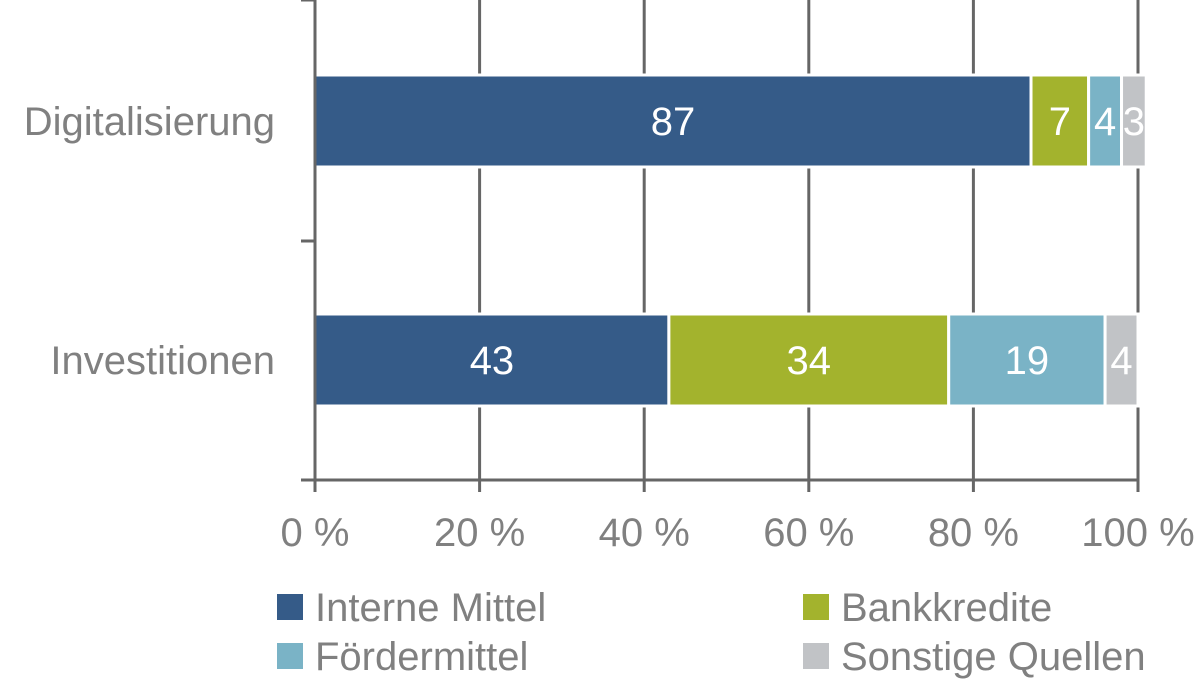 Image resolution: width=1200 pixels, height=685 pixels. I want to click on bar-value-label: 19, so click(1027, 361).